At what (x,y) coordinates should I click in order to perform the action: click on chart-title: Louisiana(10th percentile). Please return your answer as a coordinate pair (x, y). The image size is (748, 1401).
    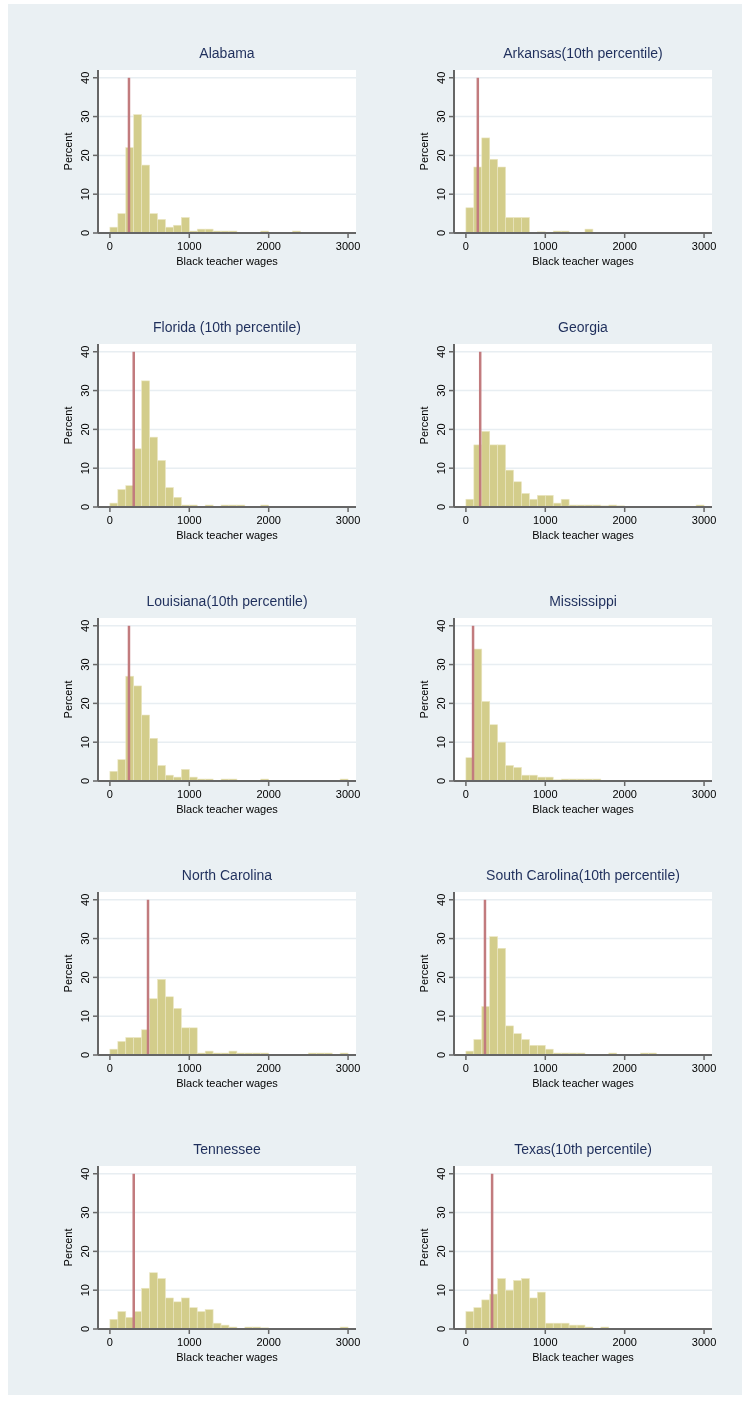
    Looking at the image, I should click on (227, 601).